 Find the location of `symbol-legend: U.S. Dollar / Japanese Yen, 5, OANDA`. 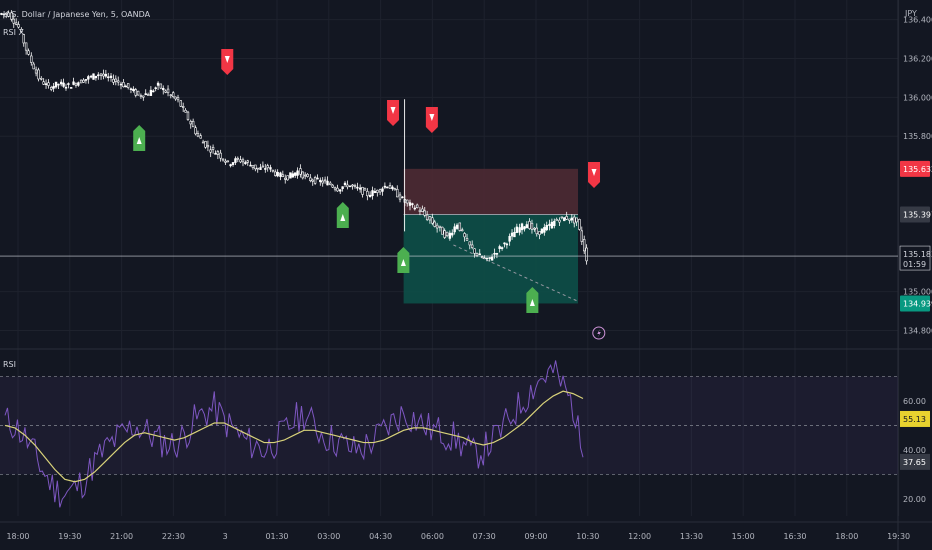

symbol-legend: U.S. Dollar / Japanese Yen, 5, OANDA is located at coordinates (77, 14).